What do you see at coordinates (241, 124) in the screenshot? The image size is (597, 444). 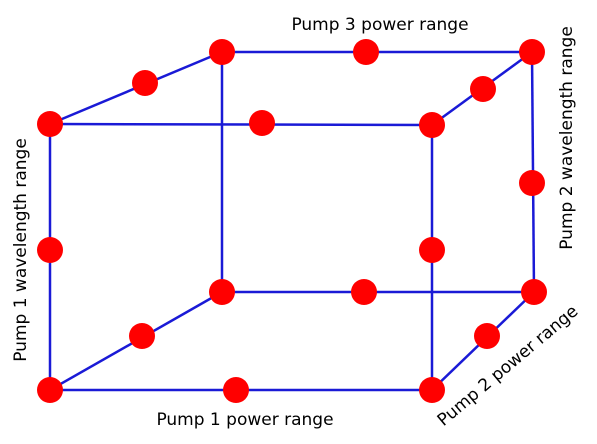 I see `edge` at bounding box center [241, 124].